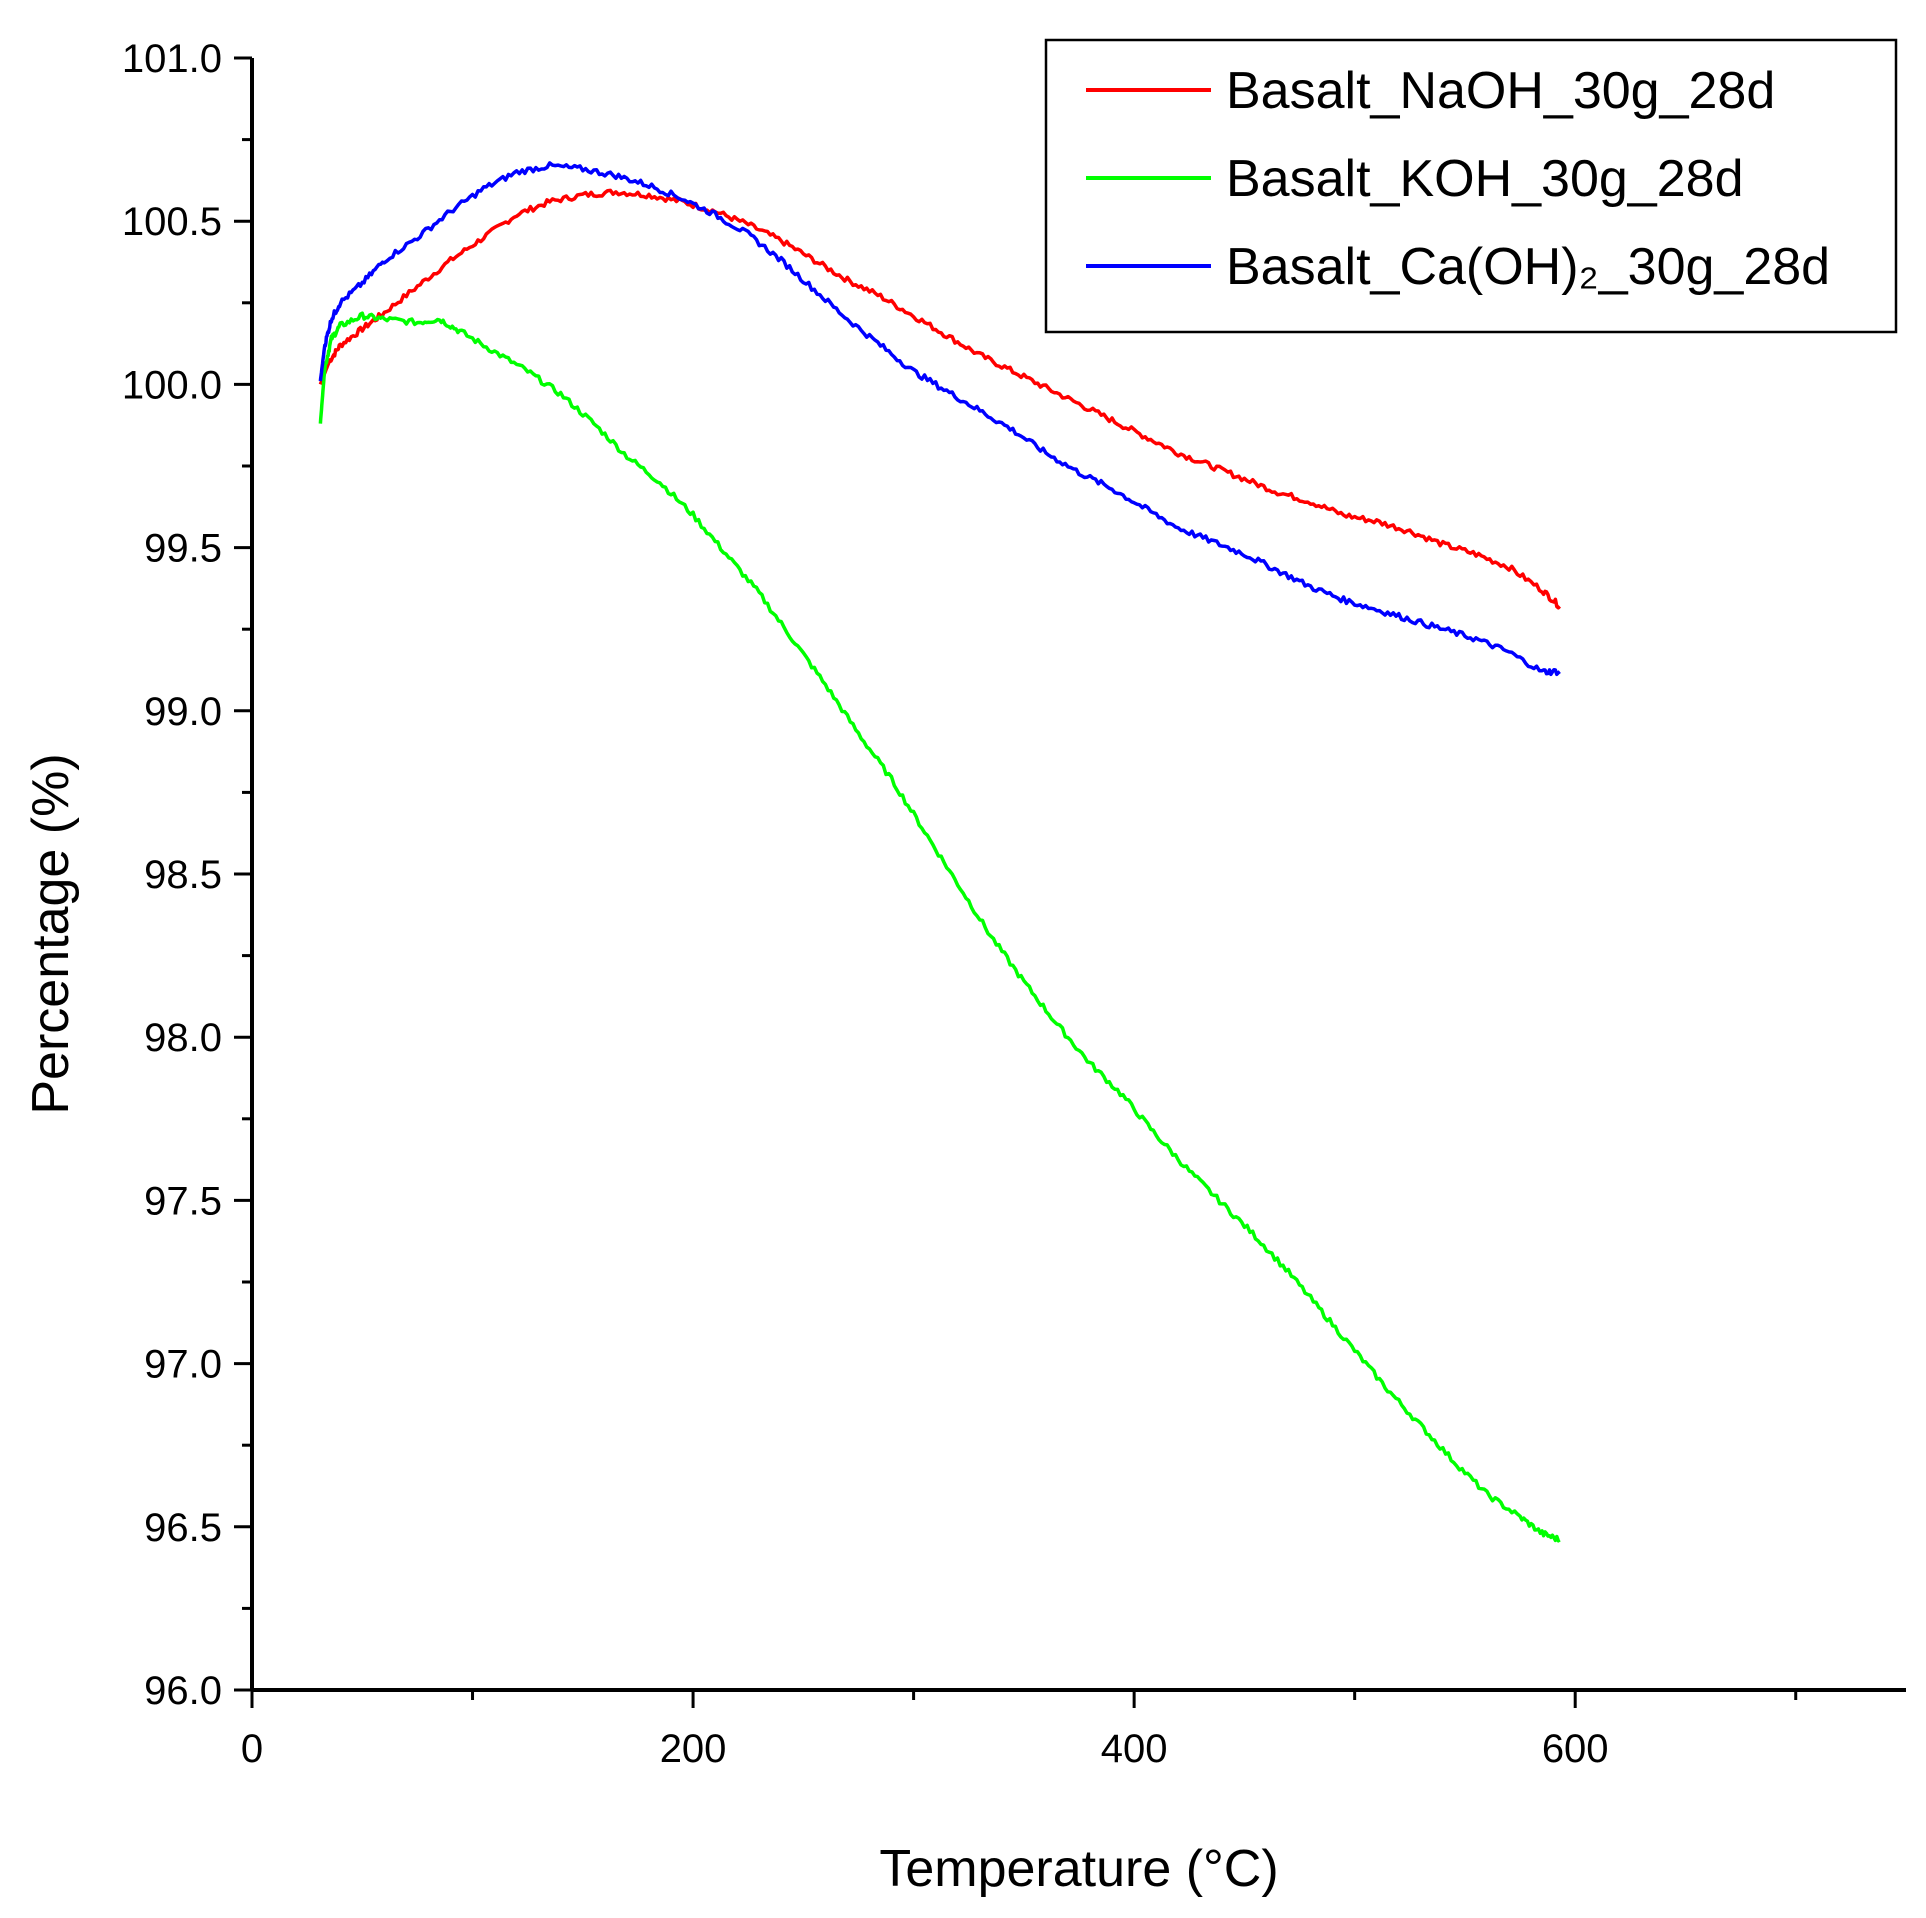 The width and height of the screenshot is (1926, 1918). I want to click on legend-label-1: Basalt_NaOH_30g_28d, so click(1500, 91).